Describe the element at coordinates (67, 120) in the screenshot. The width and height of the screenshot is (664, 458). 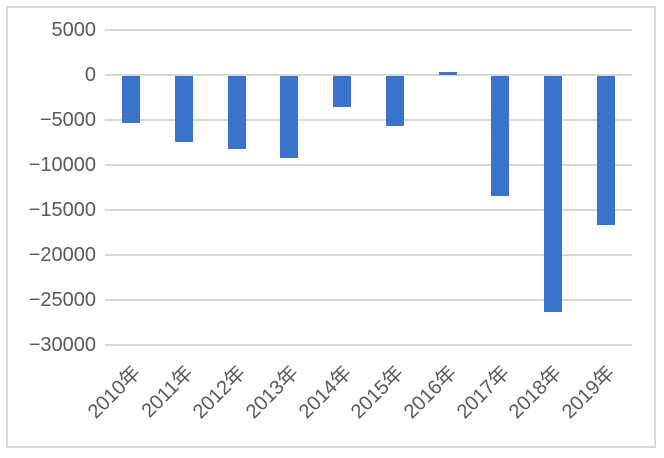
I see `y-axis-tick-label: −5000` at that location.